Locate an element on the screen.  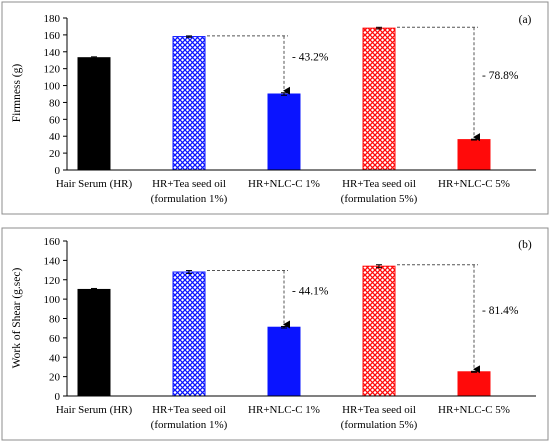
y-axis-ticks: 0 20 40 60 80 100 120 140 160 is located at coordinates (55, 319).